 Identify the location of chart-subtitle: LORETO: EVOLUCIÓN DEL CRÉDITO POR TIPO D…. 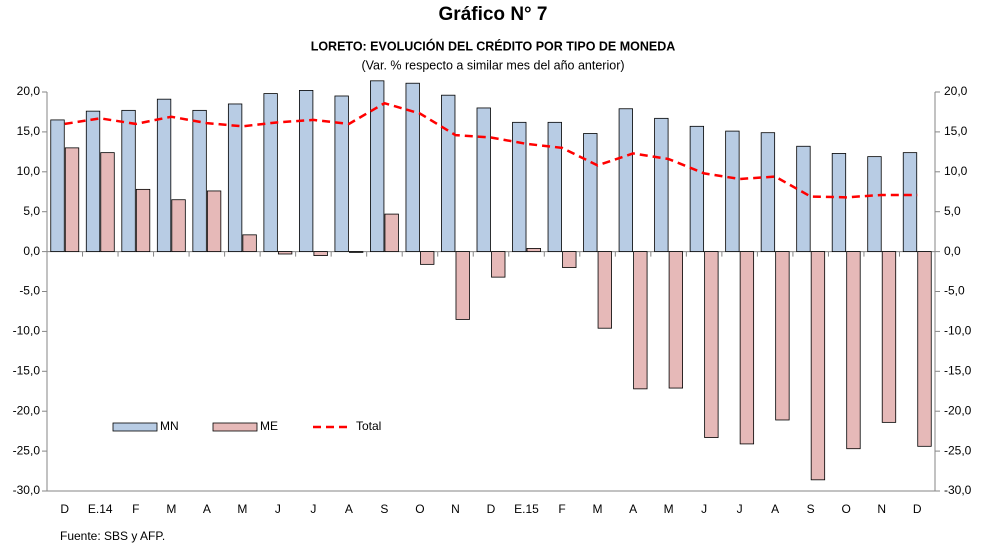
(493, 45).